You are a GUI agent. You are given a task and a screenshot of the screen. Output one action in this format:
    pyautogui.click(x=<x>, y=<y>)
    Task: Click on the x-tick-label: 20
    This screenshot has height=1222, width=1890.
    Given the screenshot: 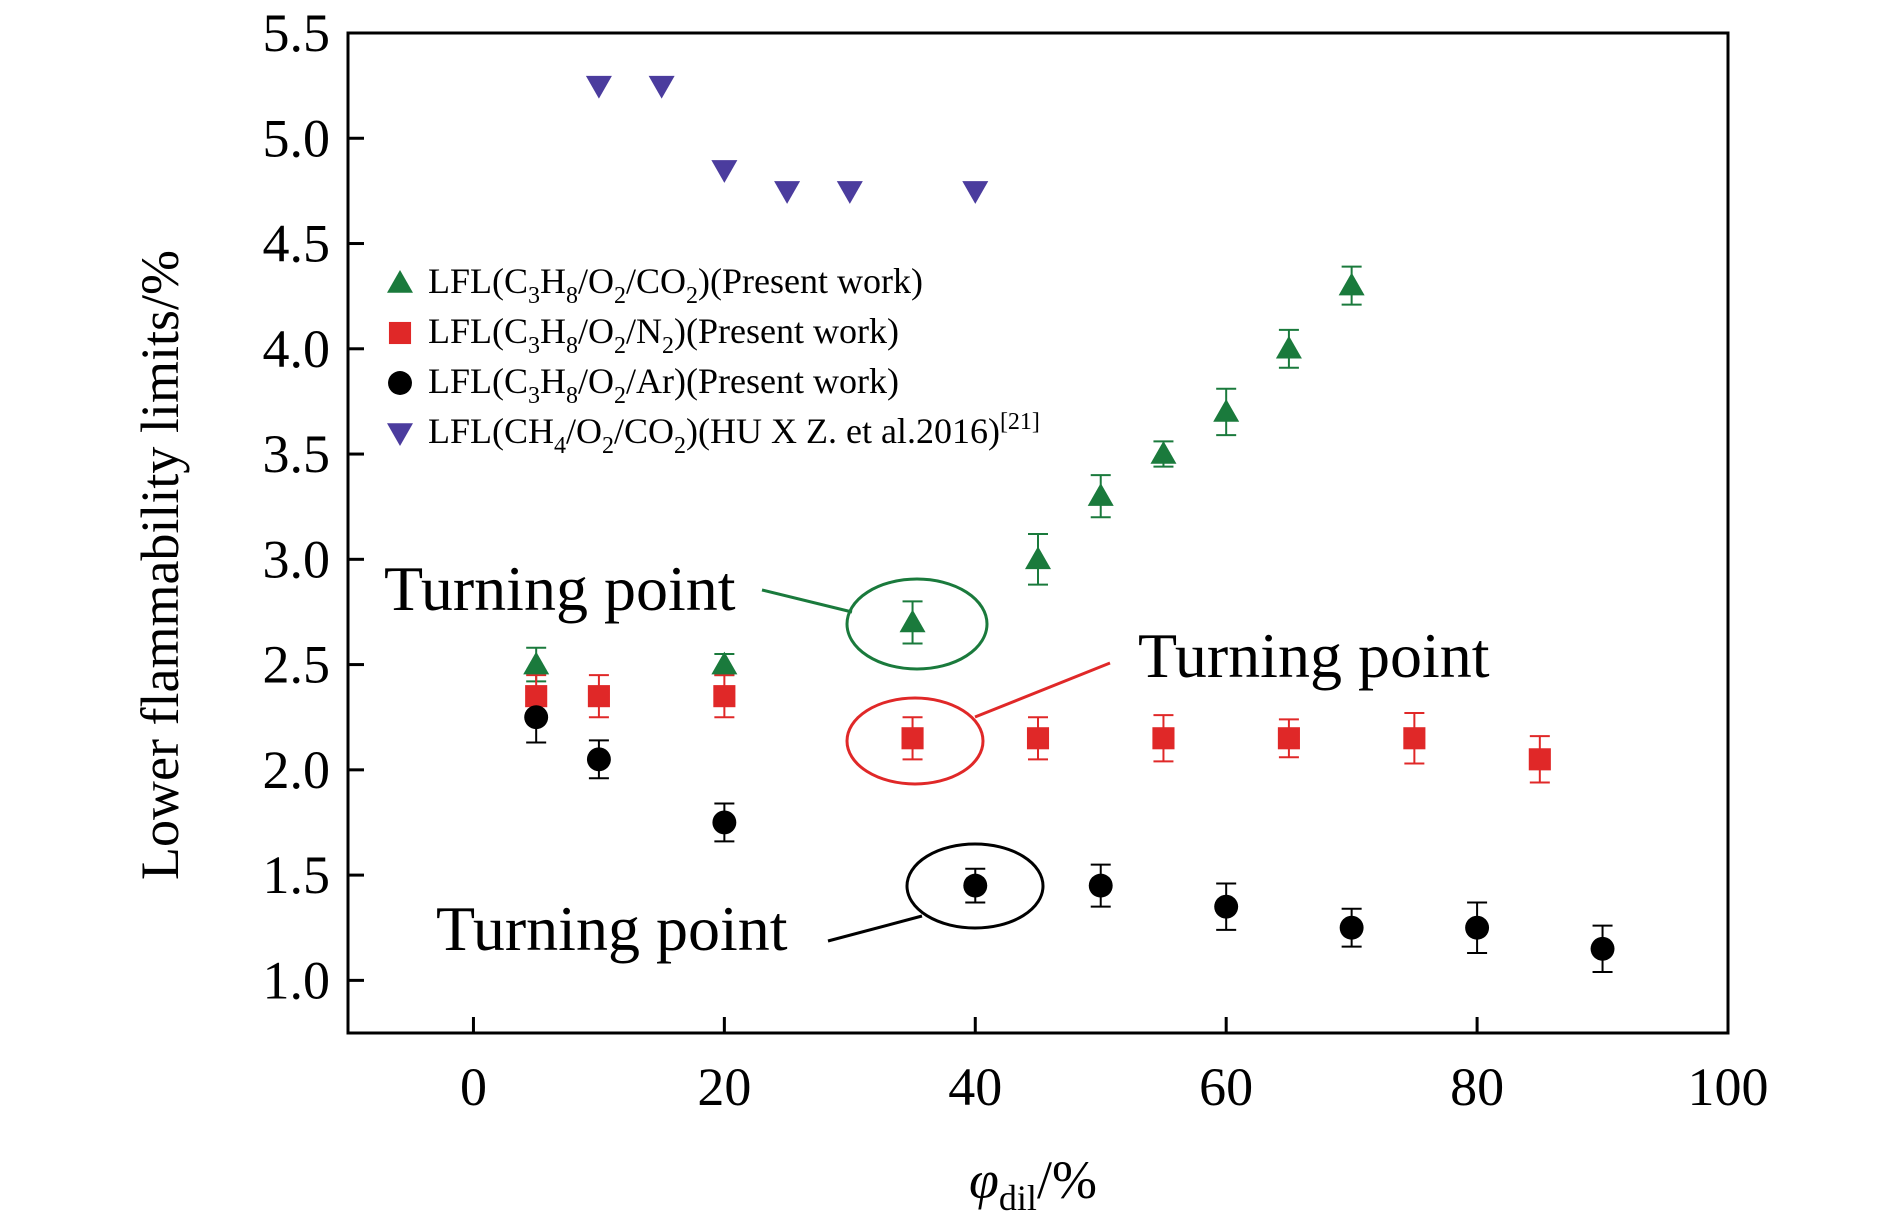 What is the action you would take?
    pyautogui.click(x=724, y=1087)
    